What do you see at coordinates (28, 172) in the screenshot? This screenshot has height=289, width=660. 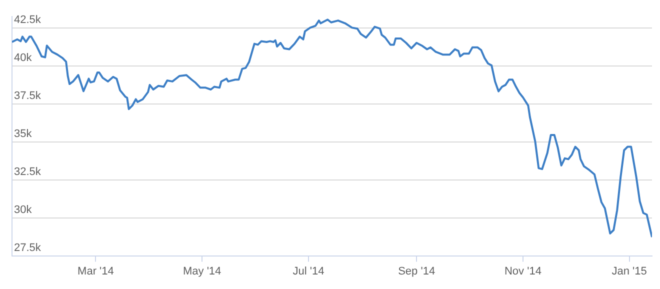 I see `y-tick-label: 32.5k` at bounding box center [28, 172].